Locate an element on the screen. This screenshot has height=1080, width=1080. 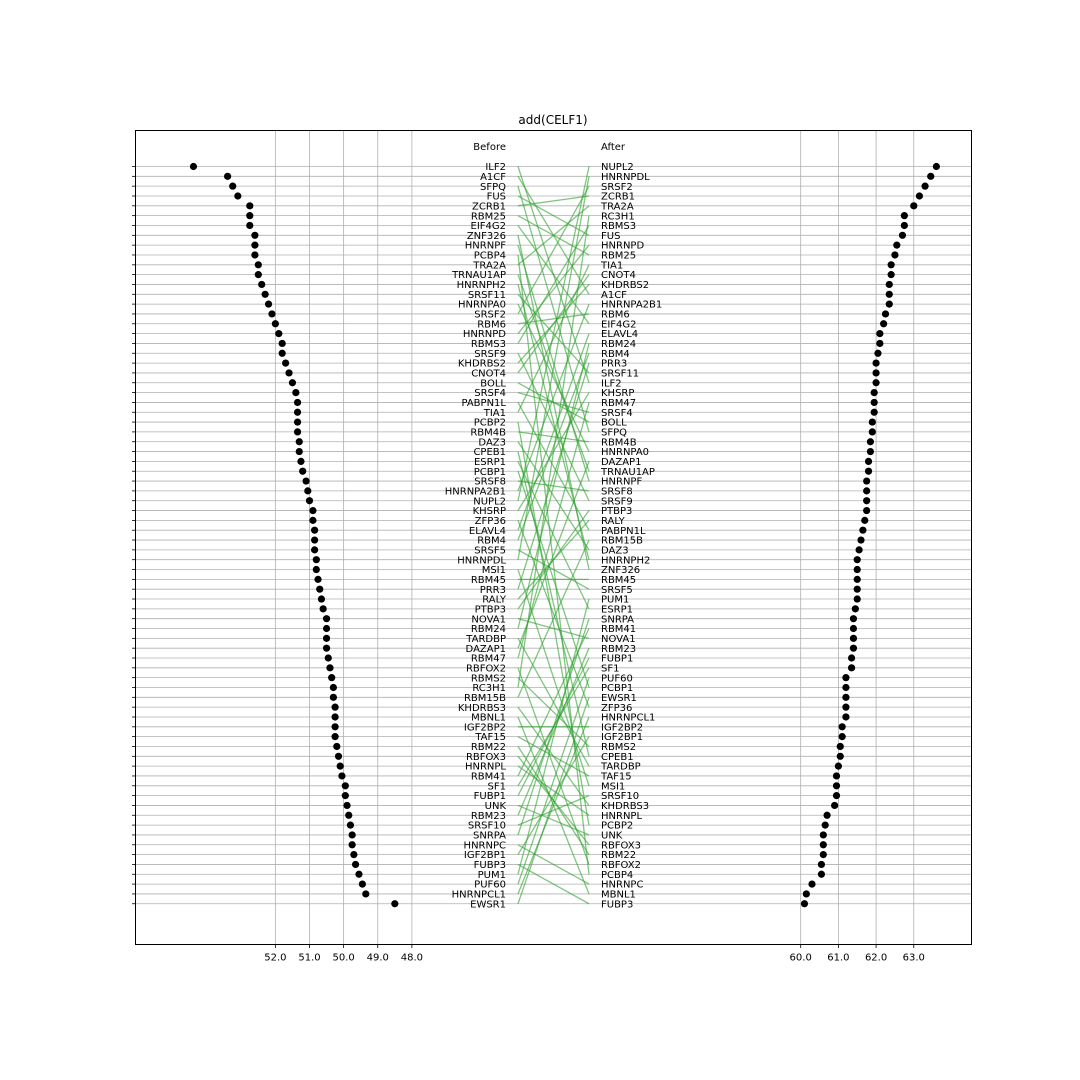
before-label: RBM6 is located at coordinates (491, 324).